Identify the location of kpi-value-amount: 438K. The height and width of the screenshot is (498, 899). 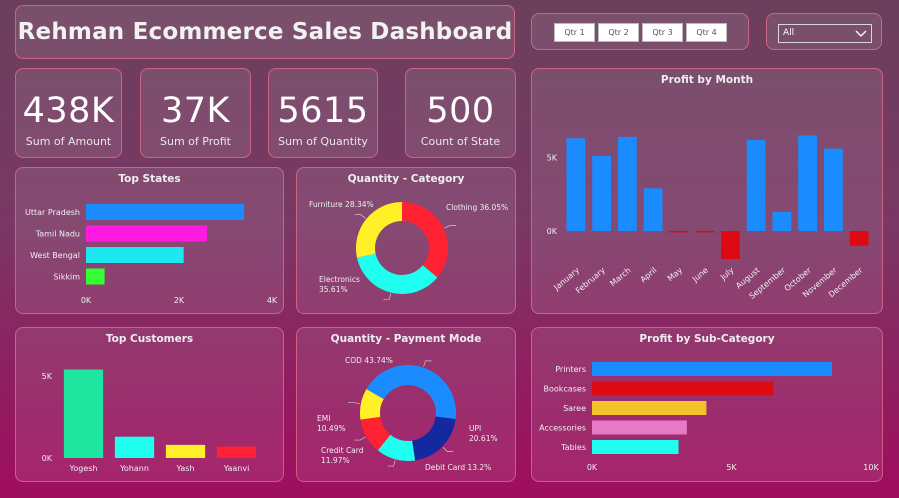
(68, 111).